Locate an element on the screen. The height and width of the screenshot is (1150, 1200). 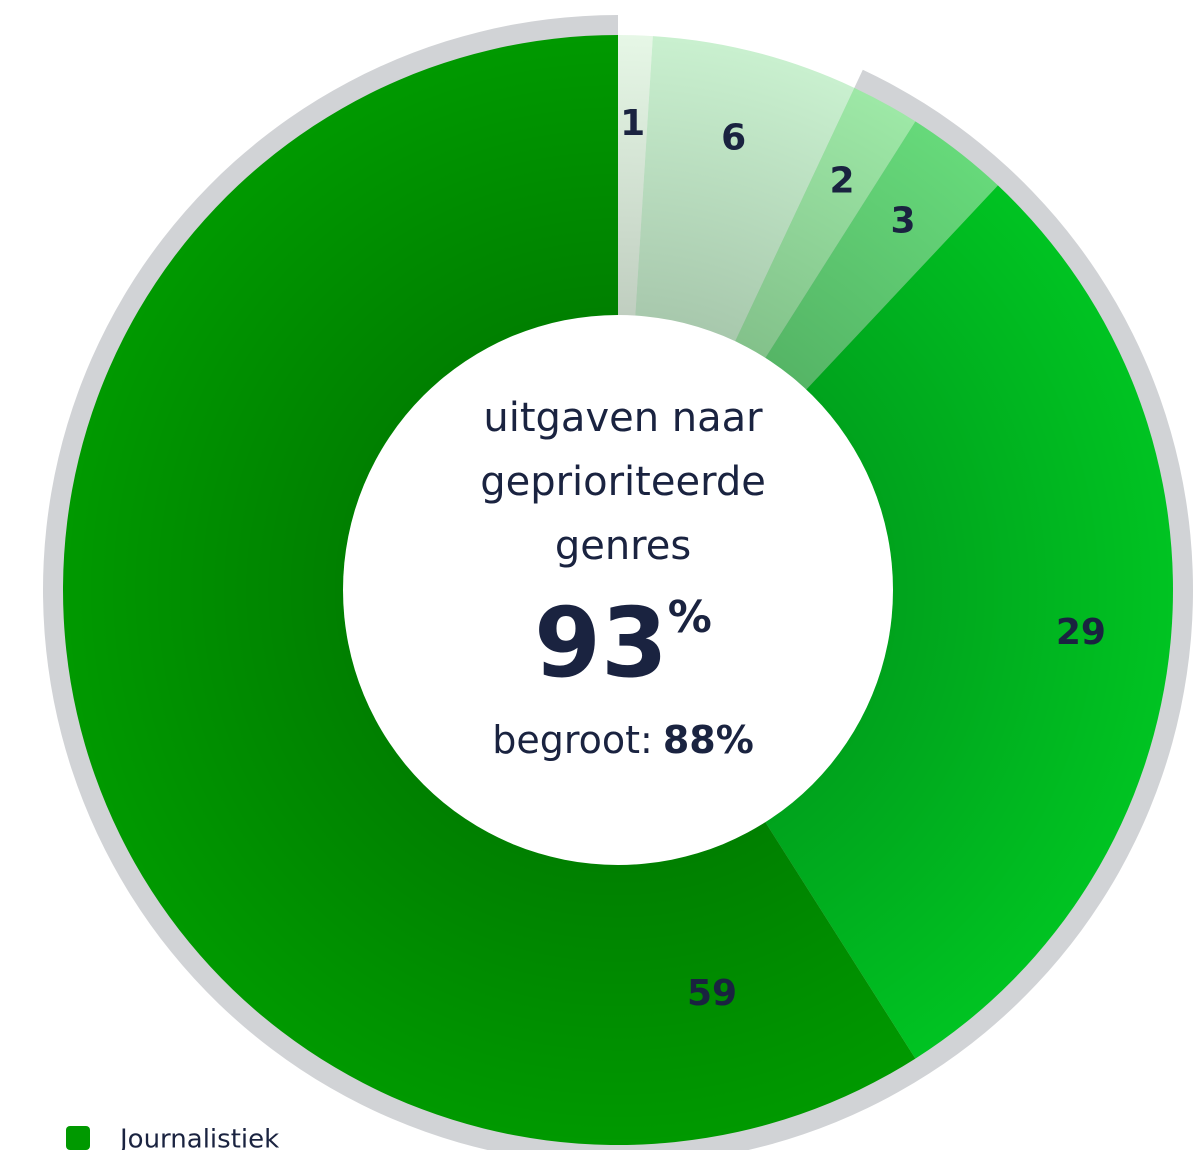
center-text: uitgaven naar is located at coordinates (623, 418).